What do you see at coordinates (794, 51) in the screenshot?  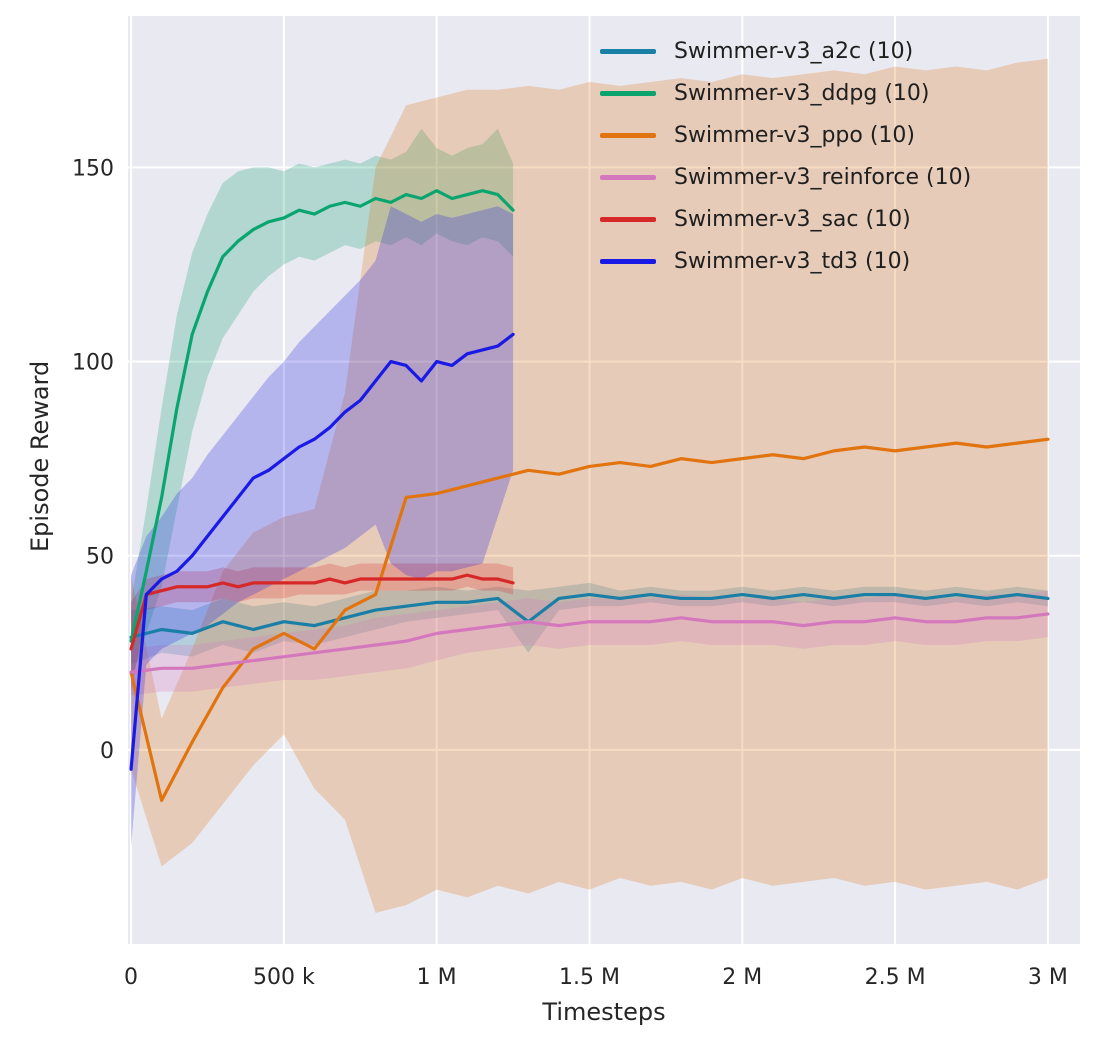 I see `legend-label: Swimmer-v3_a2c (10)` at bounding box center [794, 51].